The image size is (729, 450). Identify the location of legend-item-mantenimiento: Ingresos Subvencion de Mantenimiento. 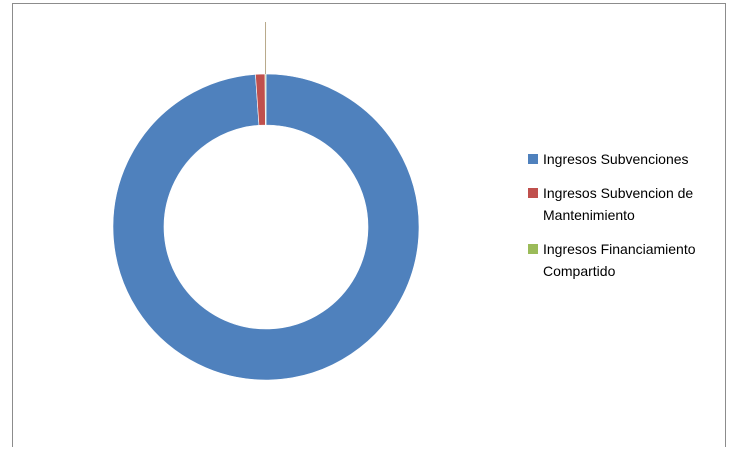
(628, 204).